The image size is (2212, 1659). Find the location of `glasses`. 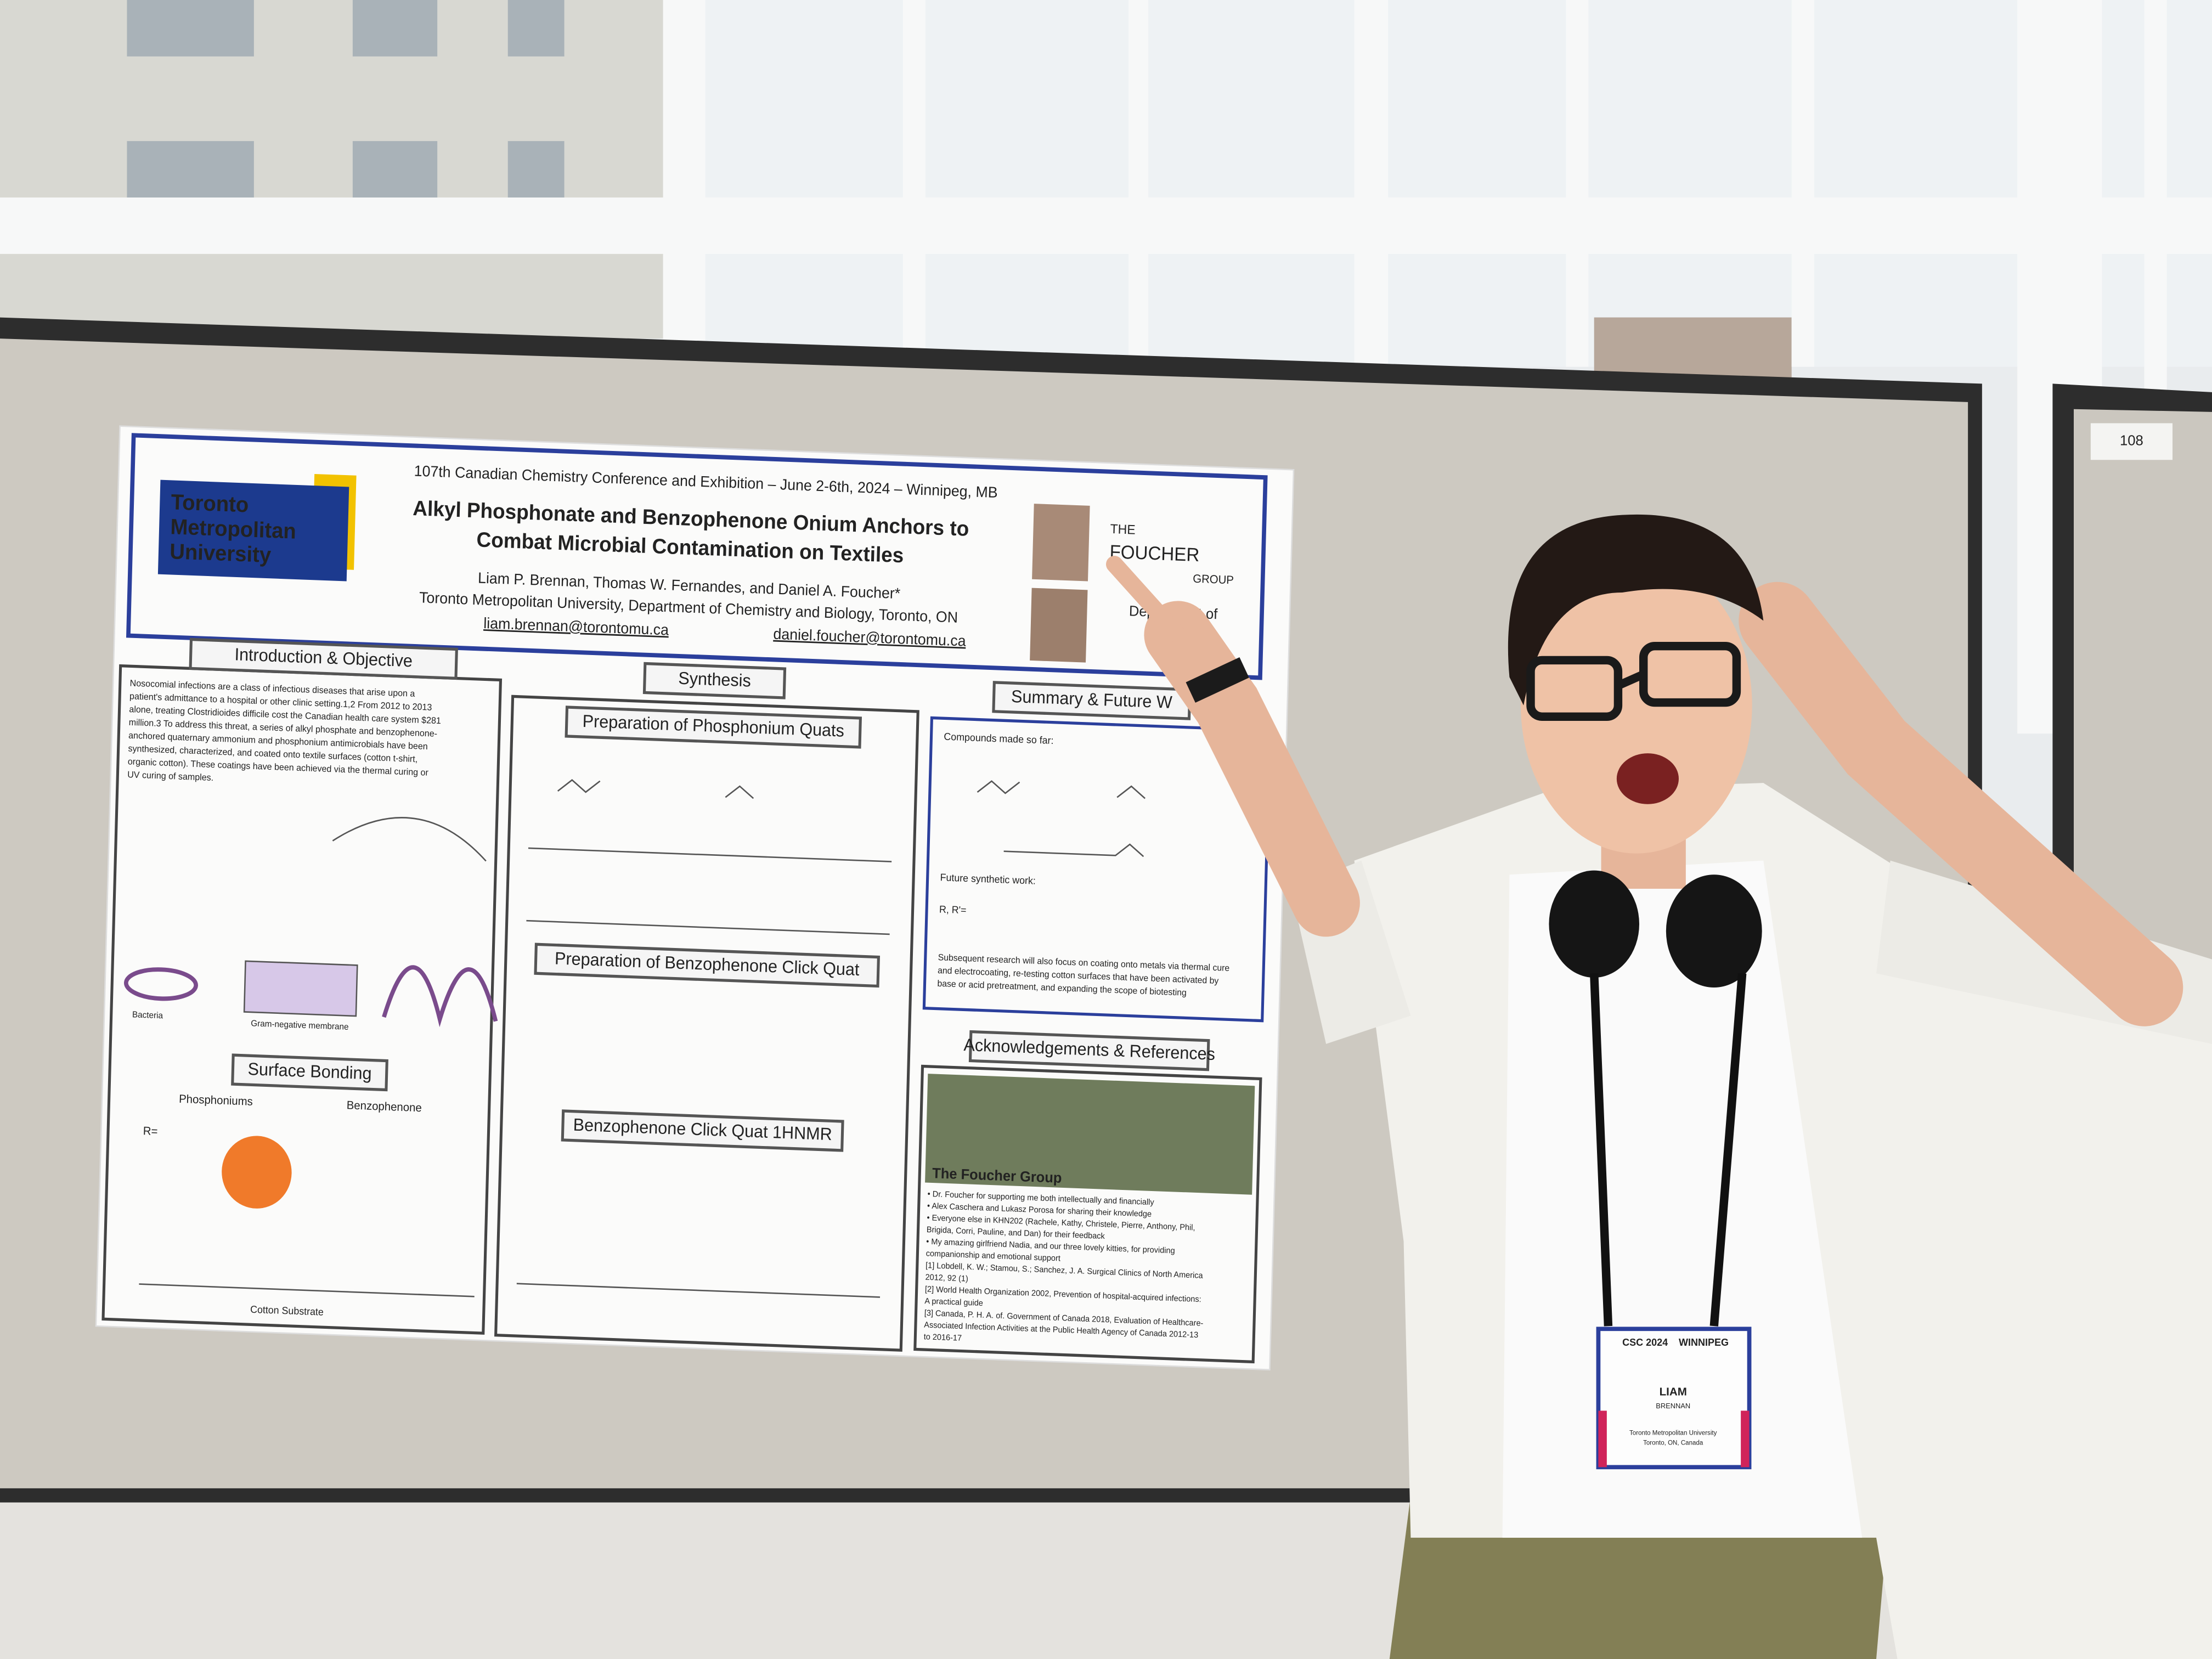

glasses is located at coordinates (1634, 682).